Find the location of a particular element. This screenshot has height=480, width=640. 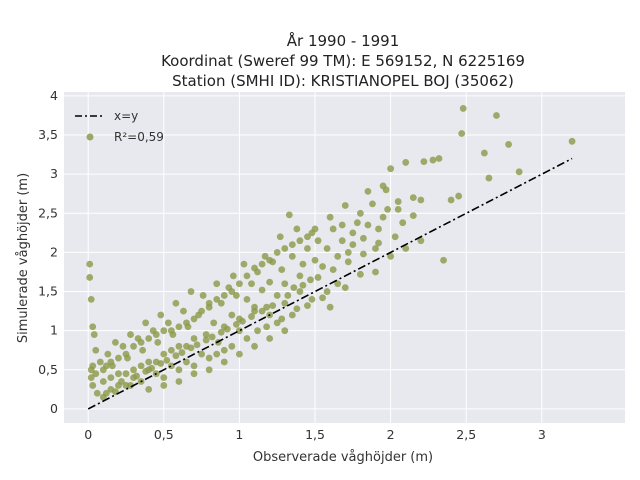

y-tick-label: 1 is located at coordinates (54, 330).